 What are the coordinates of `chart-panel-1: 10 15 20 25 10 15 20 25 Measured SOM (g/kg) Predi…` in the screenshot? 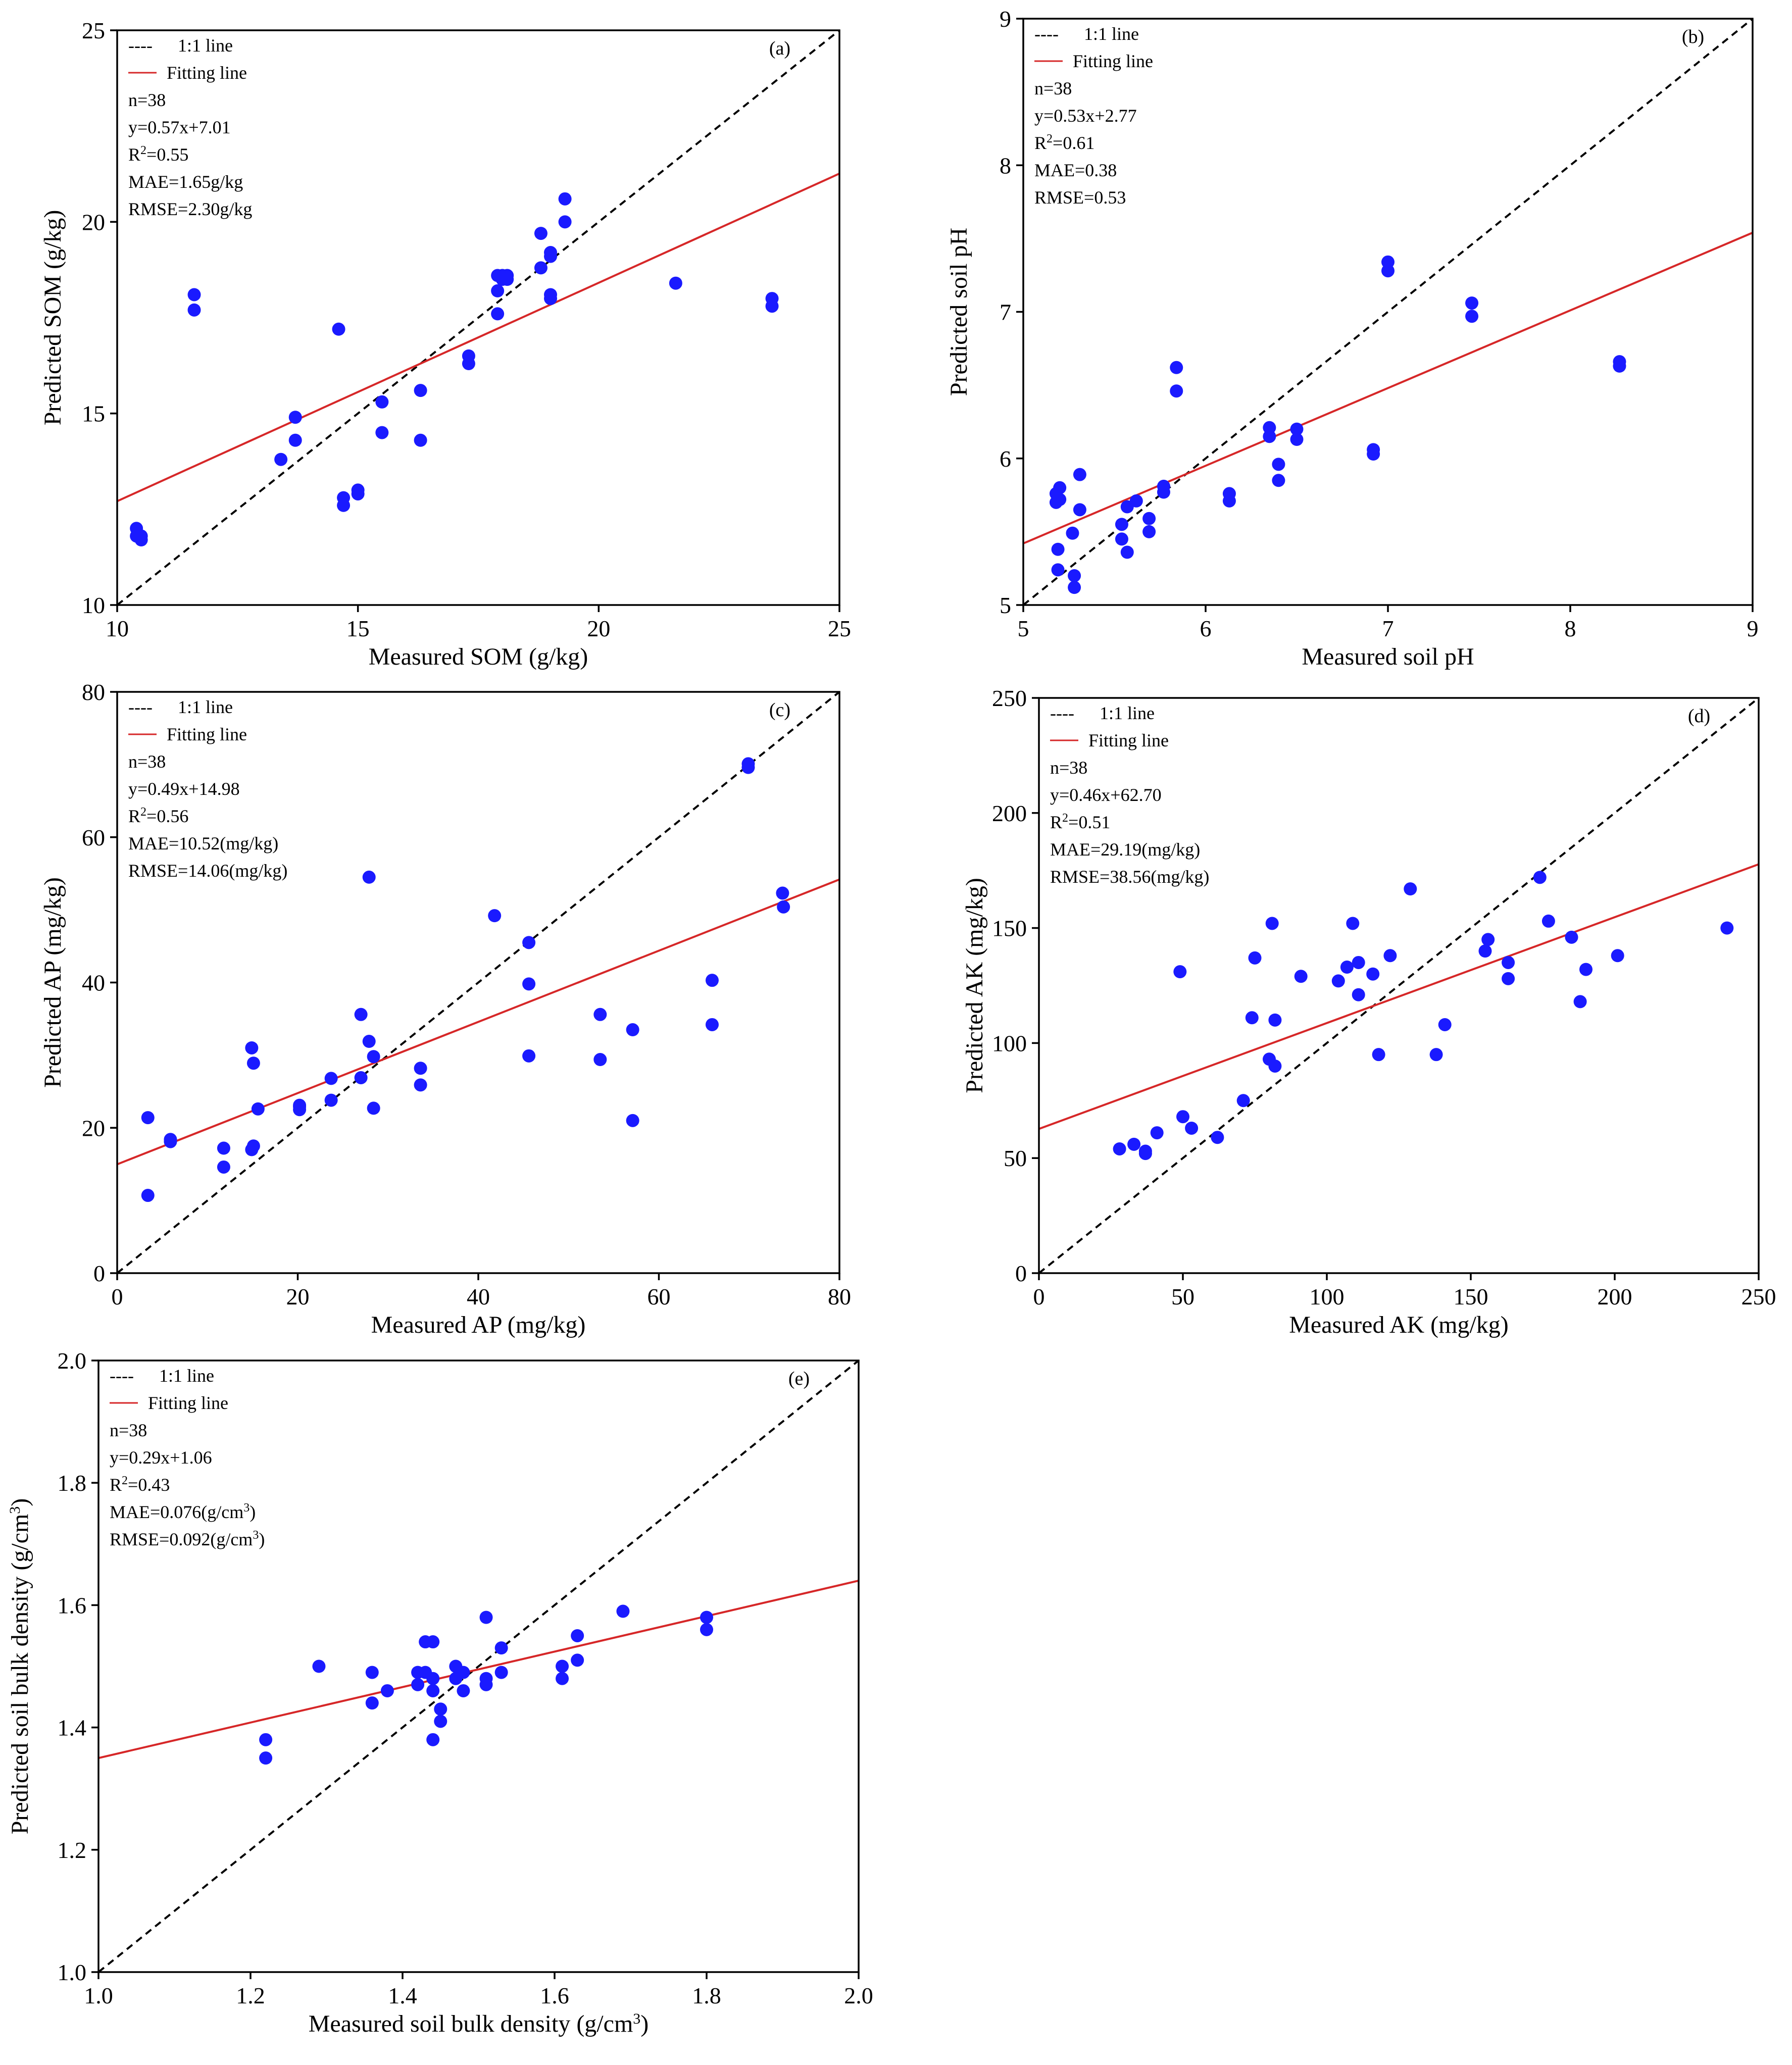 It's located at (445, 344).